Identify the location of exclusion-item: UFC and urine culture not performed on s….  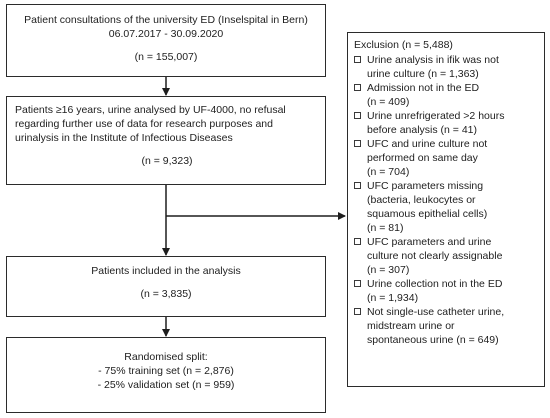
(447, 158).